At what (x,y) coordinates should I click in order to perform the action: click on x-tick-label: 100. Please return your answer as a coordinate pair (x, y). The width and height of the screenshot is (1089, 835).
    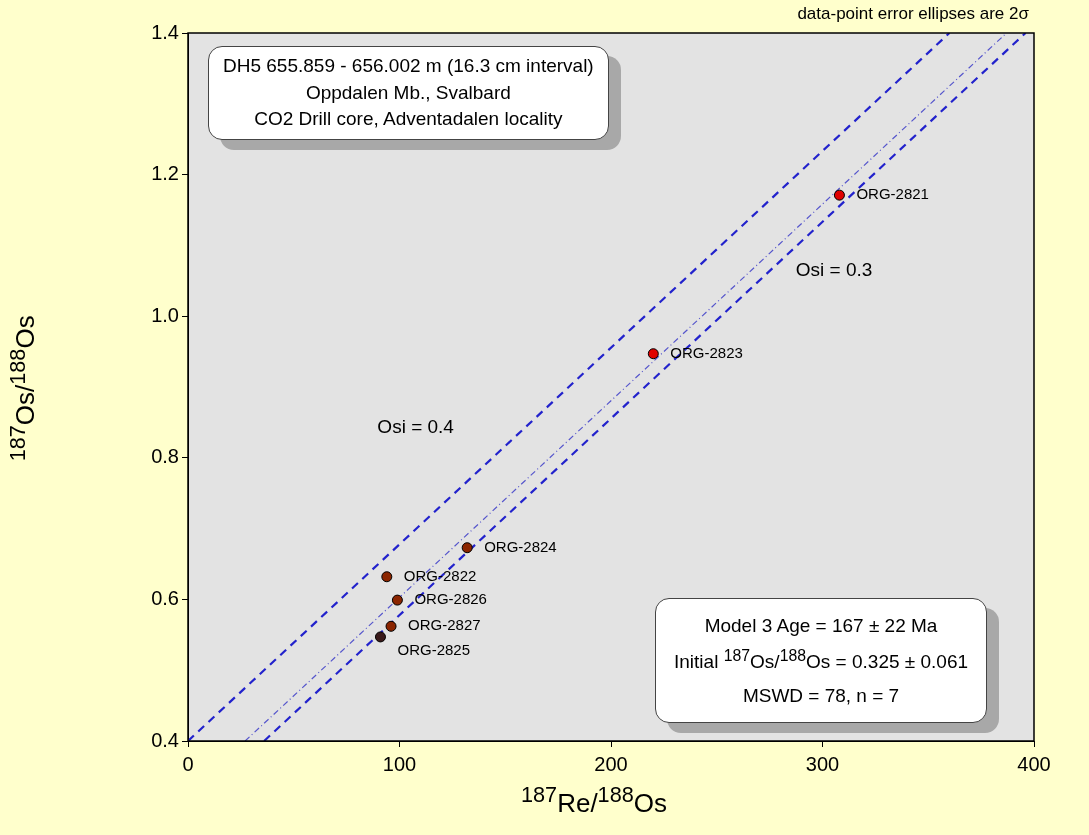
    Looking at the image, I should click on (399, 763).